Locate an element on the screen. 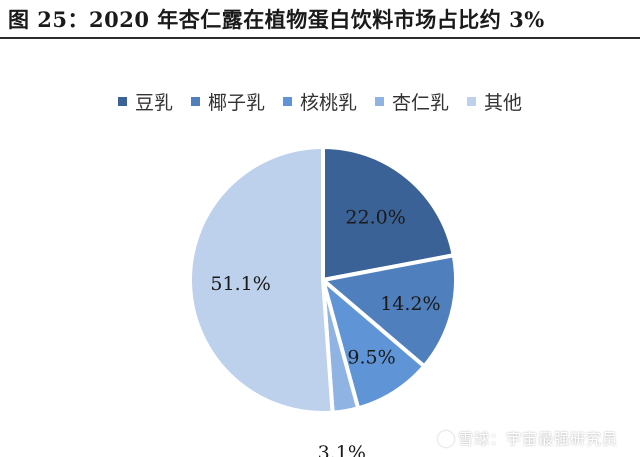 The width and height of the screenshot is (640, 457). chart-title: 图 25：2020 年杏仁露在植物蛋白饮料市场占比约 3% is located at coordinates (276, 19).